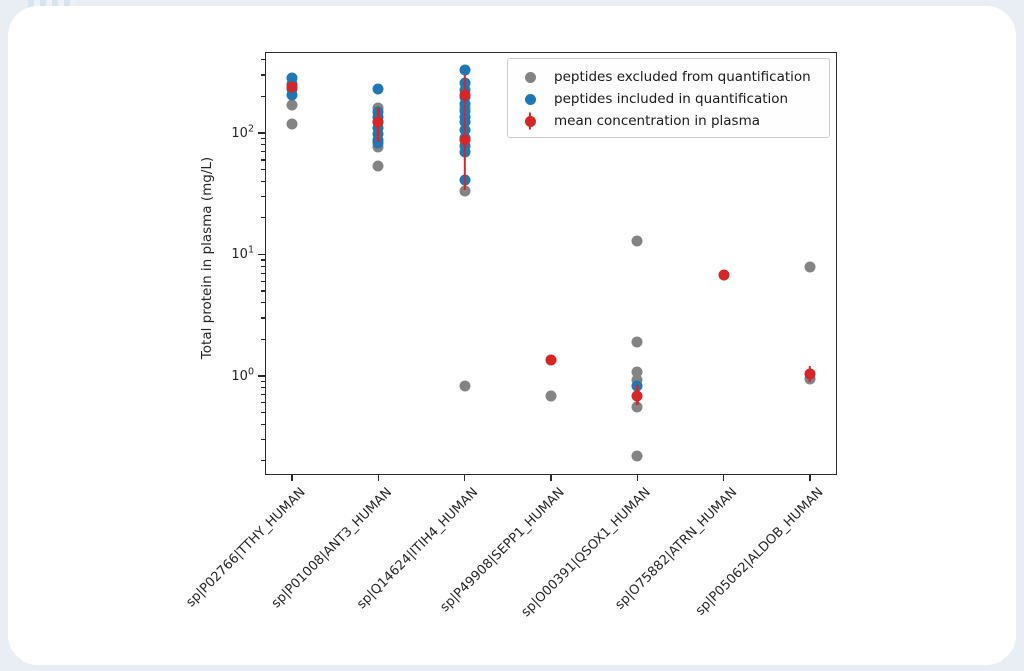 The width and height of the screenshot is (1024, 671). What do you see at coordinates (207, 258) in the screenshot?
I see `y-axis-label: Total protein in plasma (mg/L)` at bounding box center [207, 258].